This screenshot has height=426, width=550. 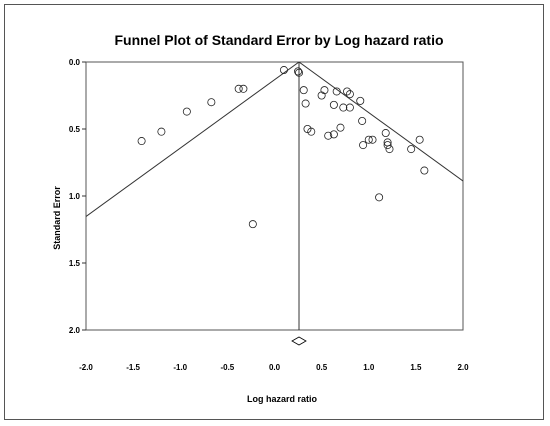 What do you see at coordinates (193, 140) in the screenshot?
I see `funnel-left-line` at bounding box center [193, 140].